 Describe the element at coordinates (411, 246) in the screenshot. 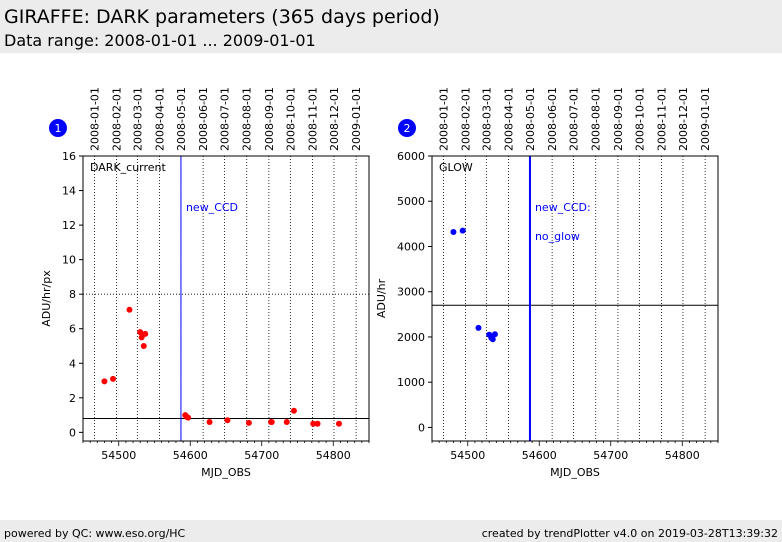

I see `y-tick-label: 4000` at that location.